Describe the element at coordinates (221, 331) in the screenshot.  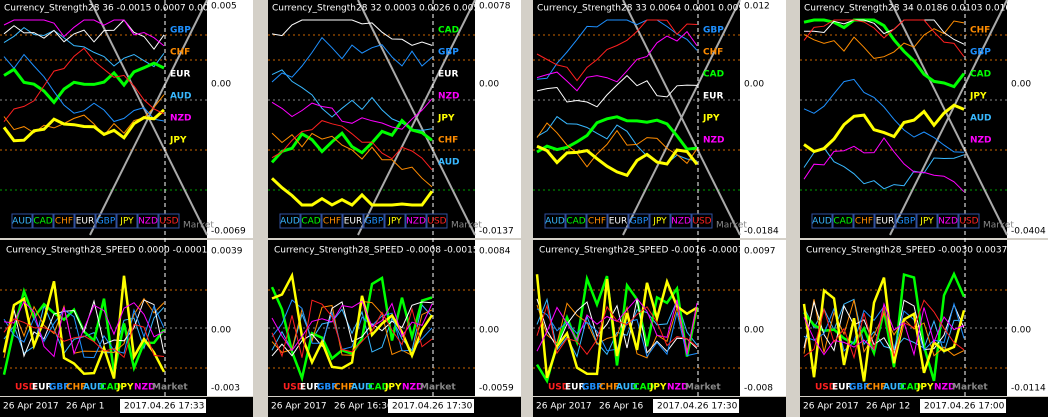
I see `axis-label: 0.00` at that location.